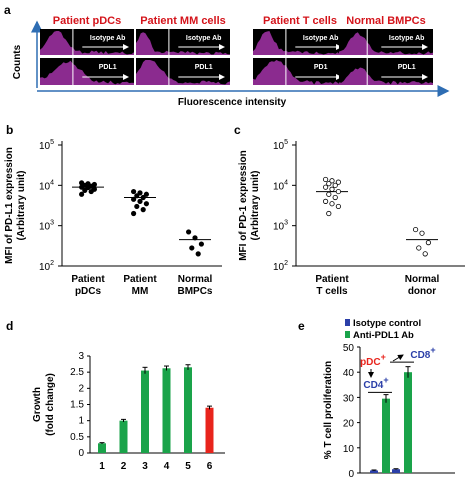 The height and width of the screenshot is (492, 474). I want to click on y-axis-label: (fold change), so click(50, 404).